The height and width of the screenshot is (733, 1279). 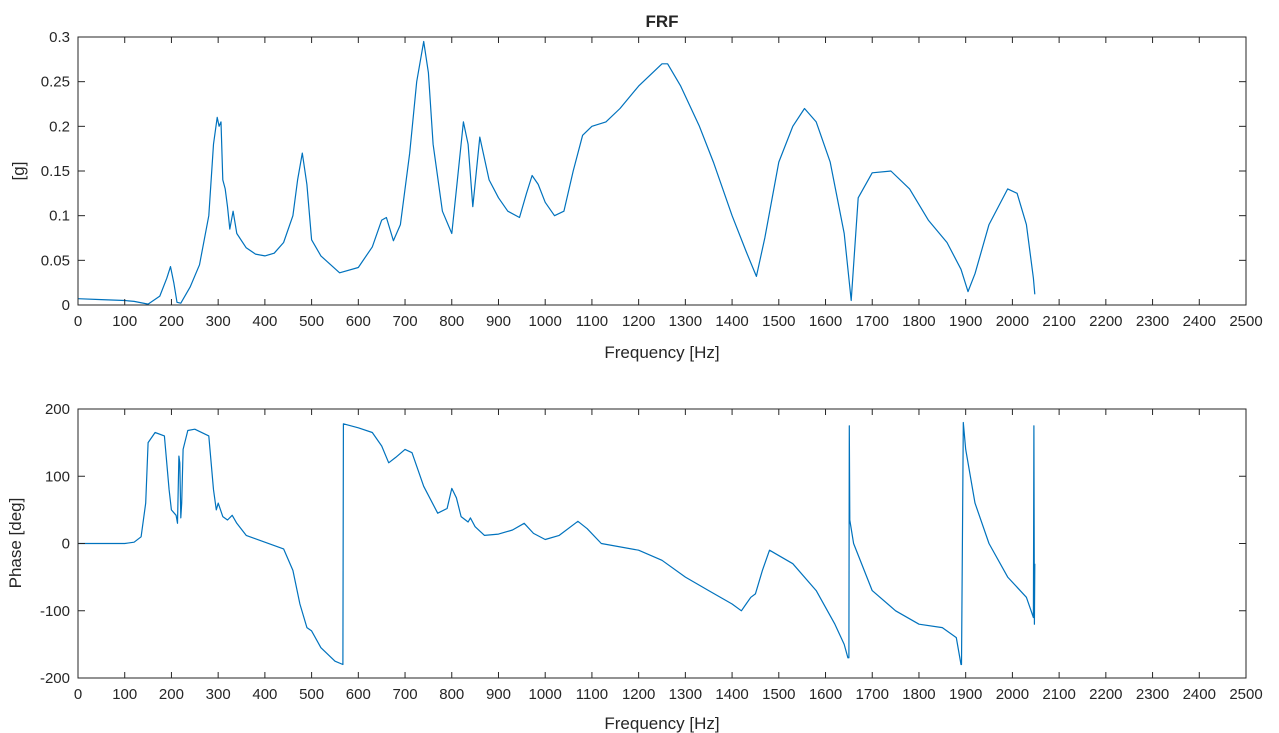 What do you see at coordinates (405, 694) in the screenshot?
I see `phase-x-tick-label: 700` at bounding box center [405, 694].